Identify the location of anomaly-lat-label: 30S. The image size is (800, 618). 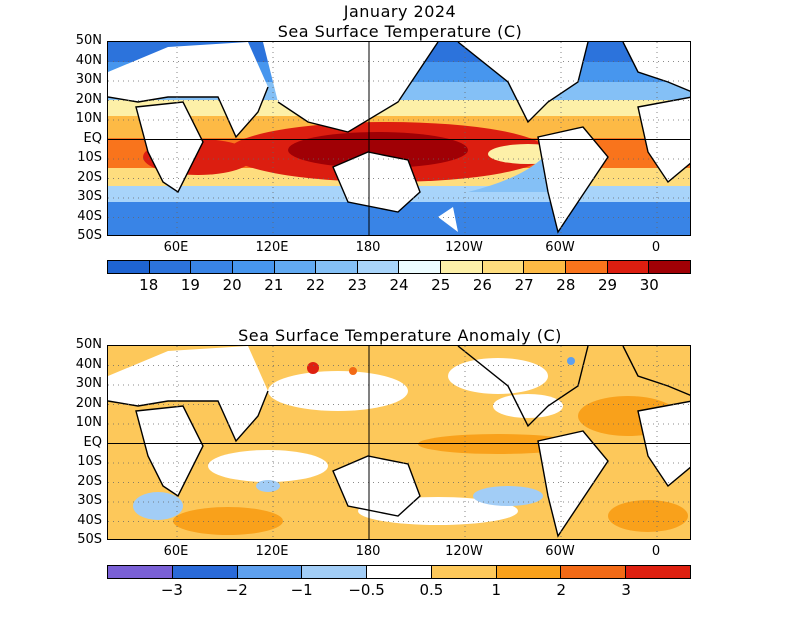
(89, 500).